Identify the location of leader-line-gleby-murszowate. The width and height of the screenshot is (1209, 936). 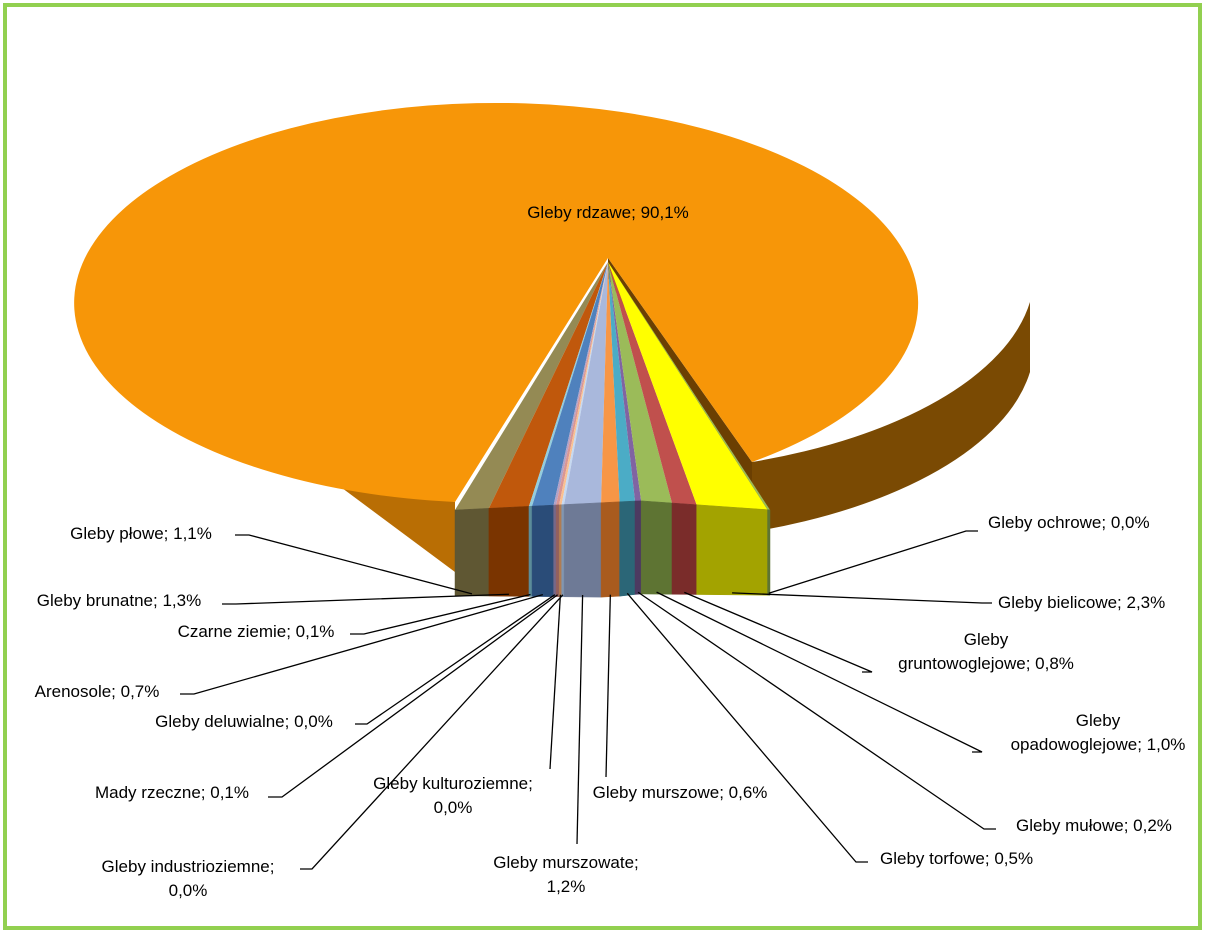
(580, 719).